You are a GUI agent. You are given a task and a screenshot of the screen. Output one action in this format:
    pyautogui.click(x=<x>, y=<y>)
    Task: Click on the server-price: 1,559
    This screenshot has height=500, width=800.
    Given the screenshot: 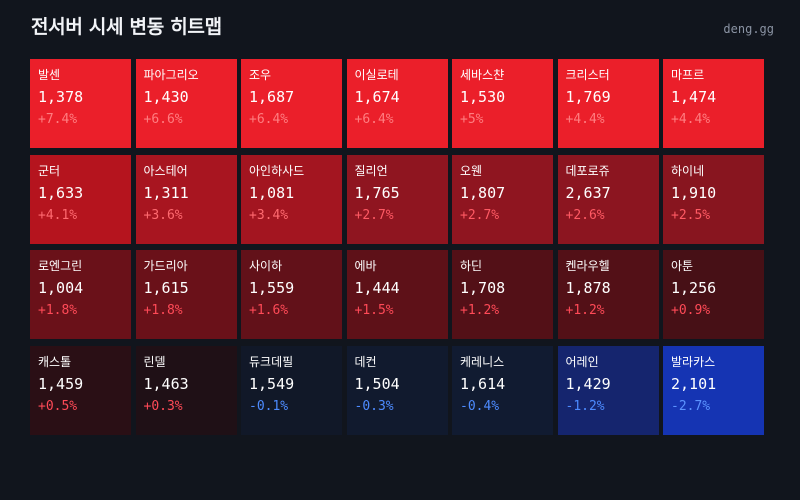 What is the action you would take?
    pyautogui.click(x=272, y=288)
    